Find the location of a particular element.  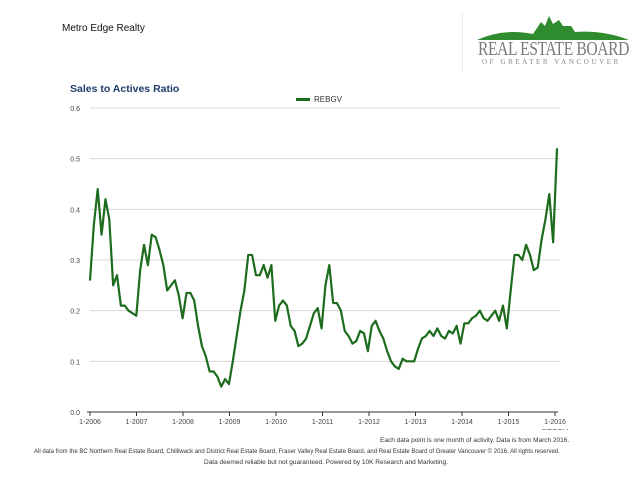

x-axis-label: REBGV is located at coordinates (555, 428).